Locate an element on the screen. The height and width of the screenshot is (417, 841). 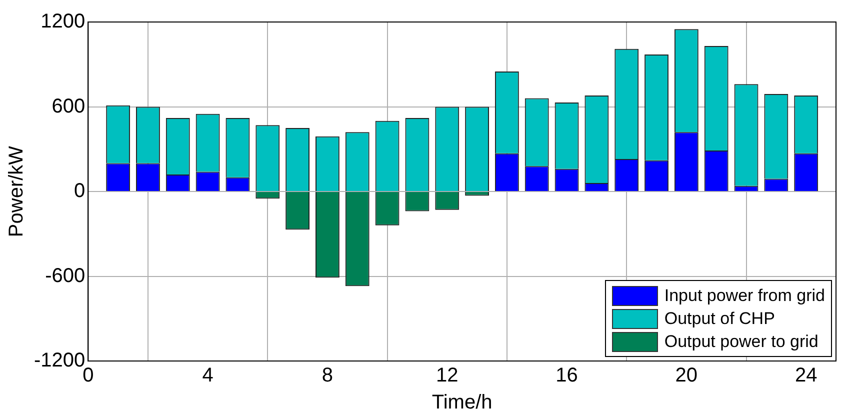
x-tick-label: 4 is located at coordinates (208, 375).